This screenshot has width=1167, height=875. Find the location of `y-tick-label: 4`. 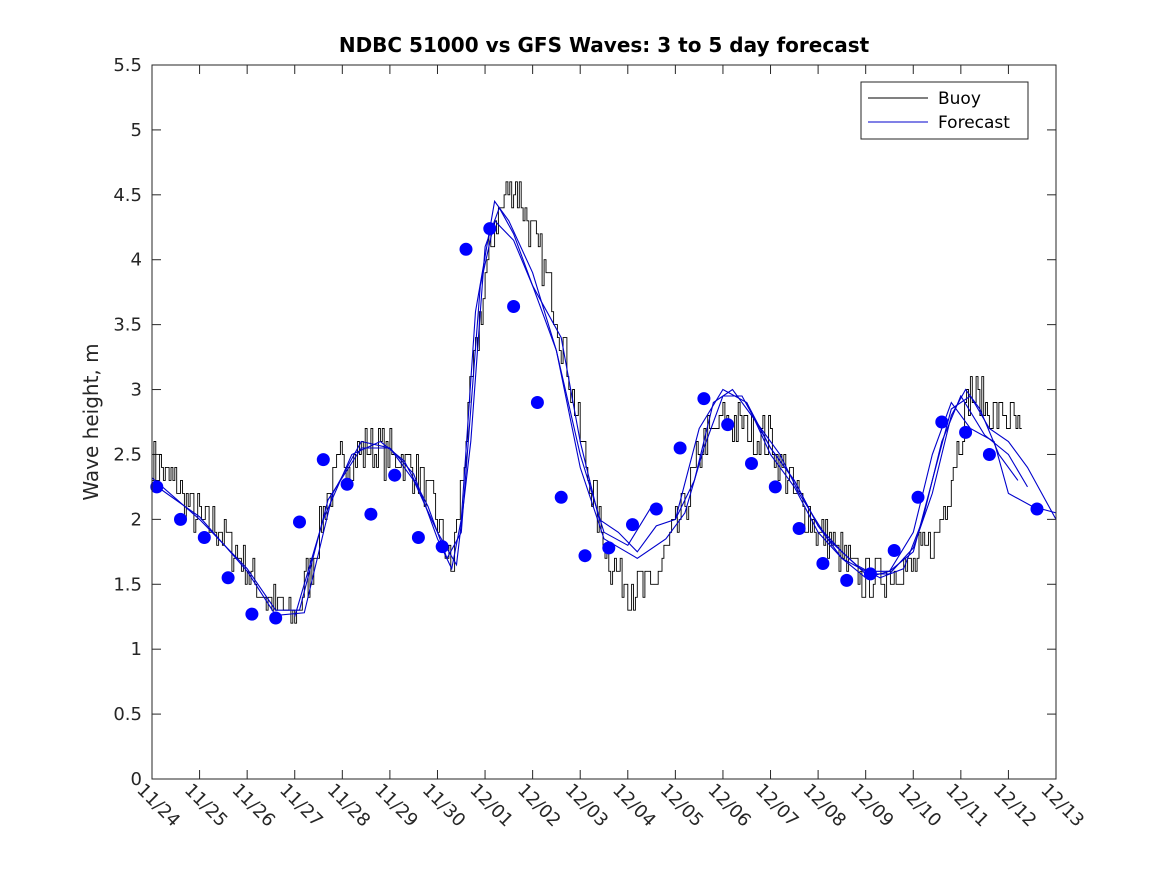

y-tick-label: 4 is located at coordinates (136, 260).